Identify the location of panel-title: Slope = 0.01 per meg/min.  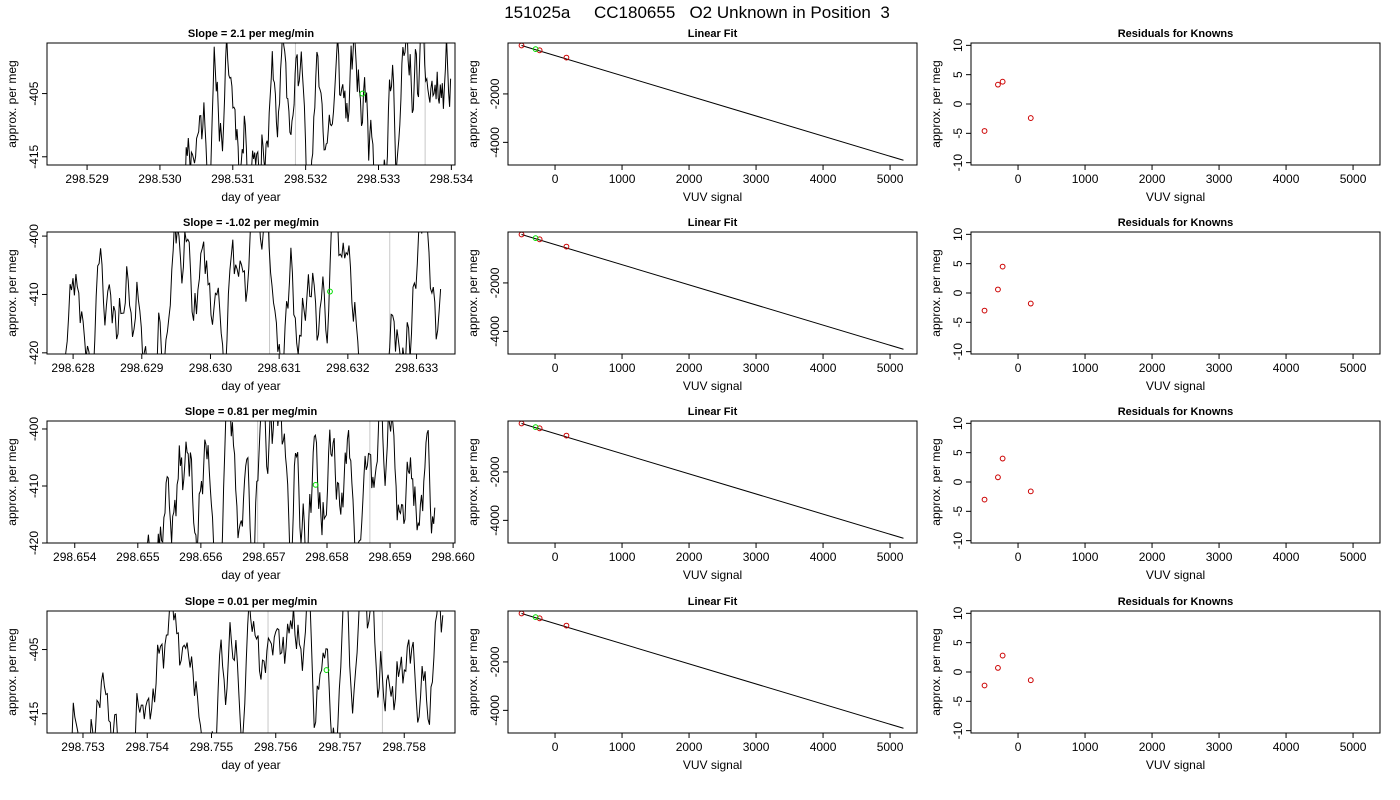
(251, 602).